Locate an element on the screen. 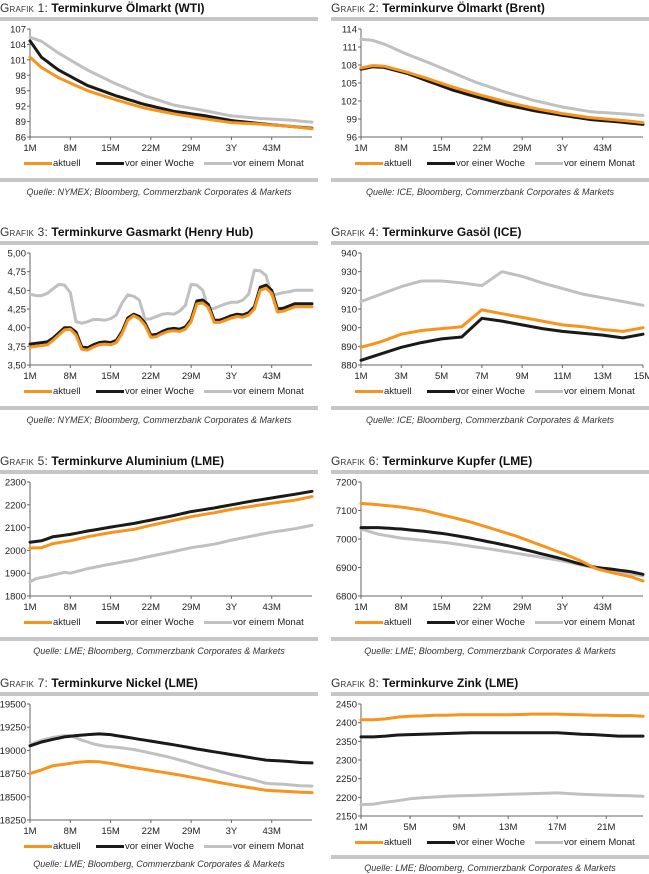 The image size is (649, 874). chart-name: Terminkurve Gasmarkt (Henry Hub) is located at coordinates (152, 232).